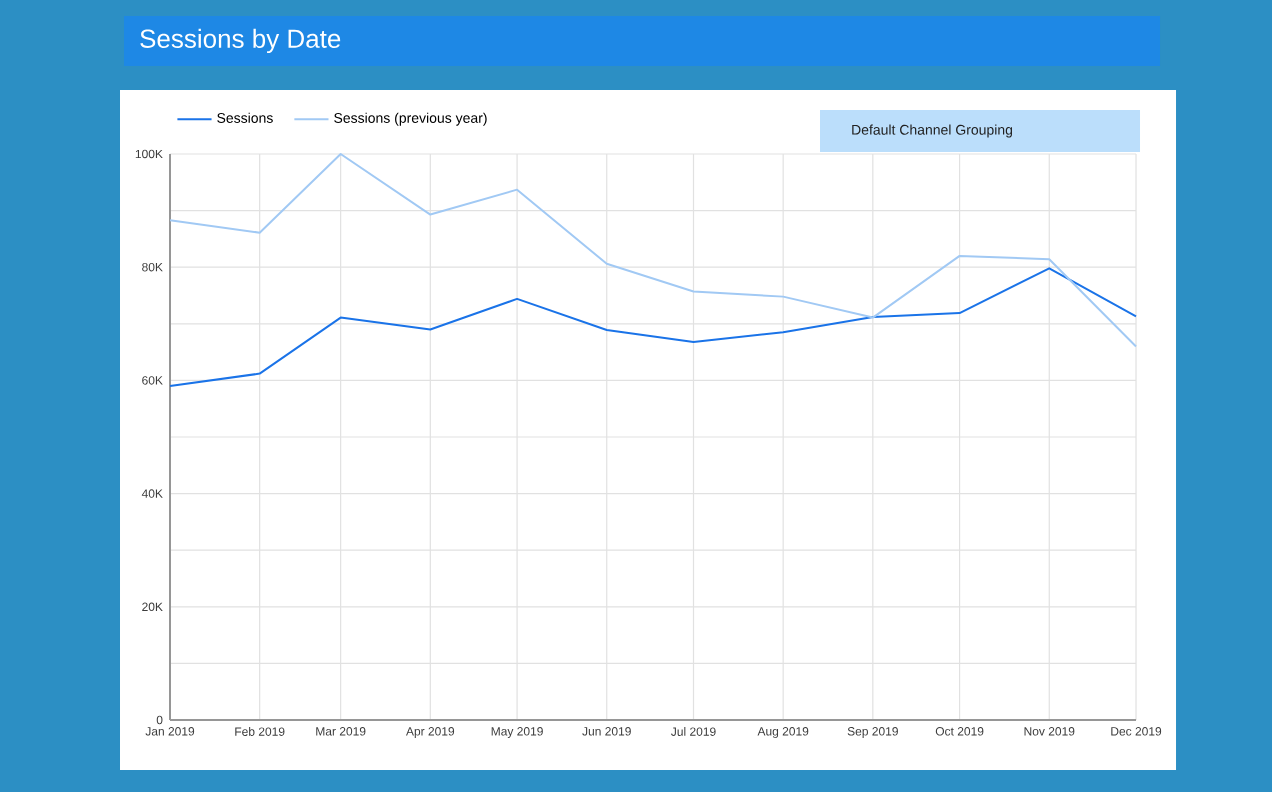  What do you see at coordinates (240, 41) in the screenshot?
I see `chart-title: Sessions by Date` at bounding box center [240, 41].